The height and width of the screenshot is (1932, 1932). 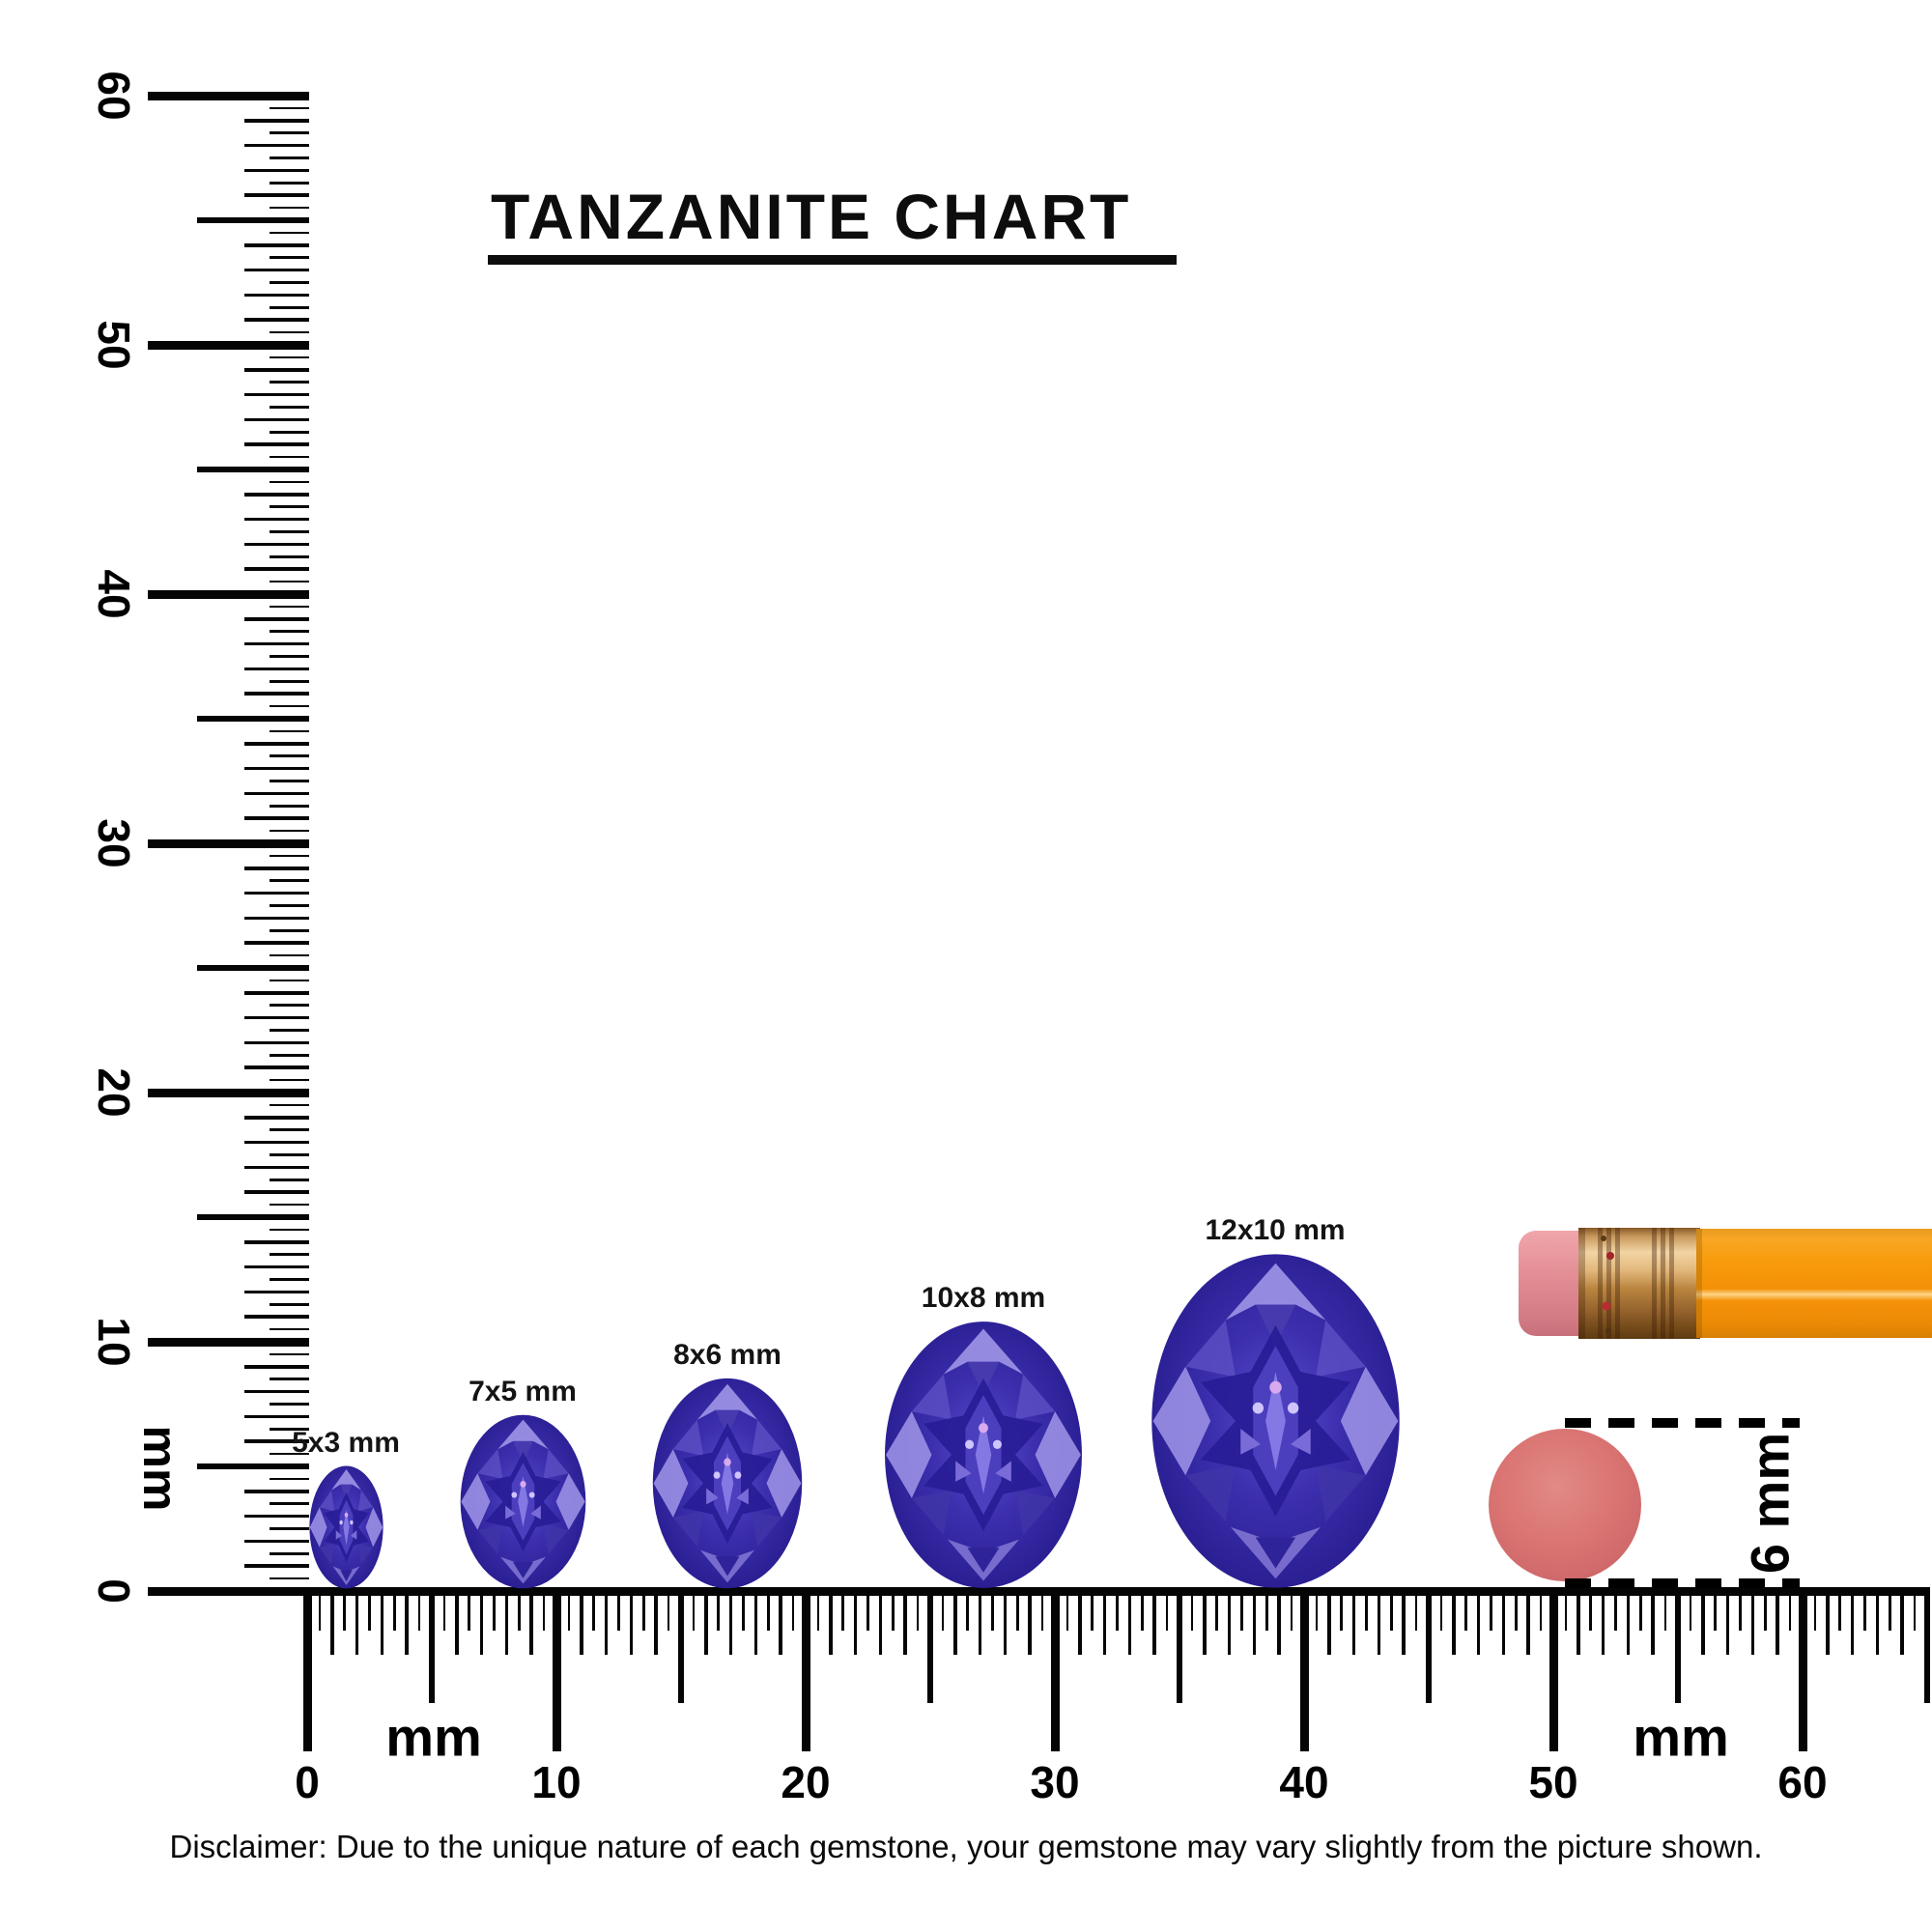 I want to click on horizontal-ruler-unit-label-left: mm, so click(x=433, y=1737).